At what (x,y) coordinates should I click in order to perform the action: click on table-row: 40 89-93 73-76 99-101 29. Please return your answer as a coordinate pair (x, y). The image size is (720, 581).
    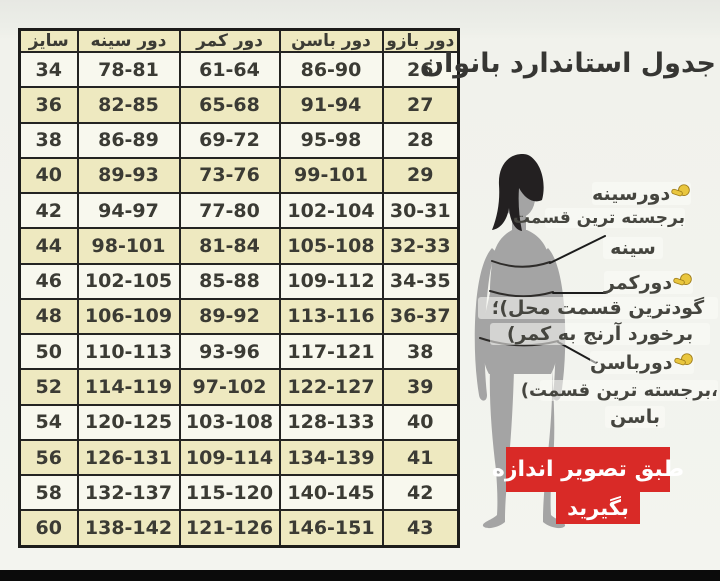
    Looking at the image, I should click on (239, 175).